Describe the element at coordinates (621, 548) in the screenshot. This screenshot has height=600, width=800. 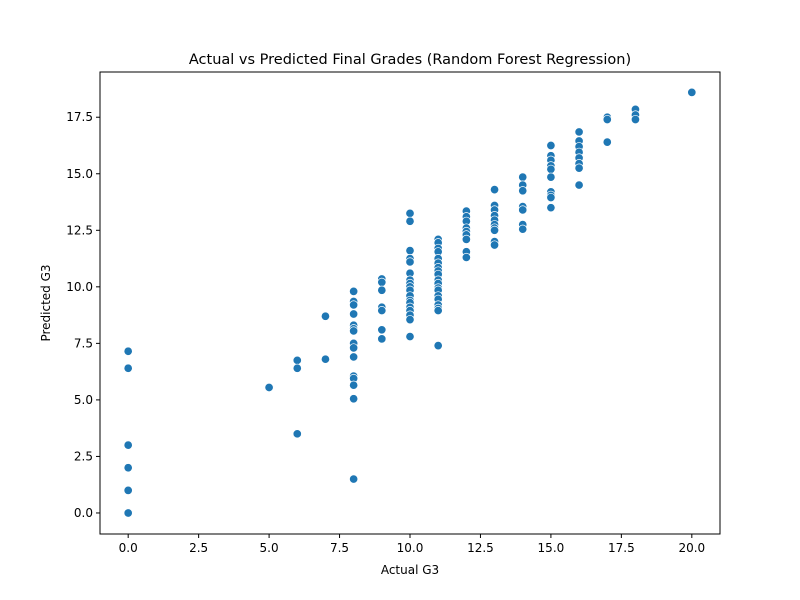
I see `x-tick-label: 17.5` at that location.